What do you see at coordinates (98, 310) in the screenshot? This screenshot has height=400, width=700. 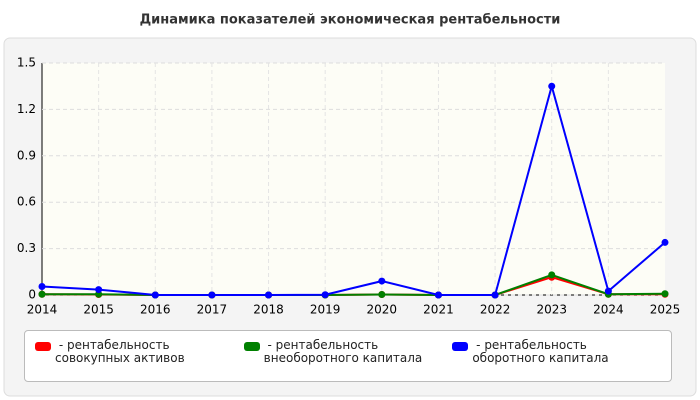 I see `x-tick-label: 2015` at bounding box center [98, 310].